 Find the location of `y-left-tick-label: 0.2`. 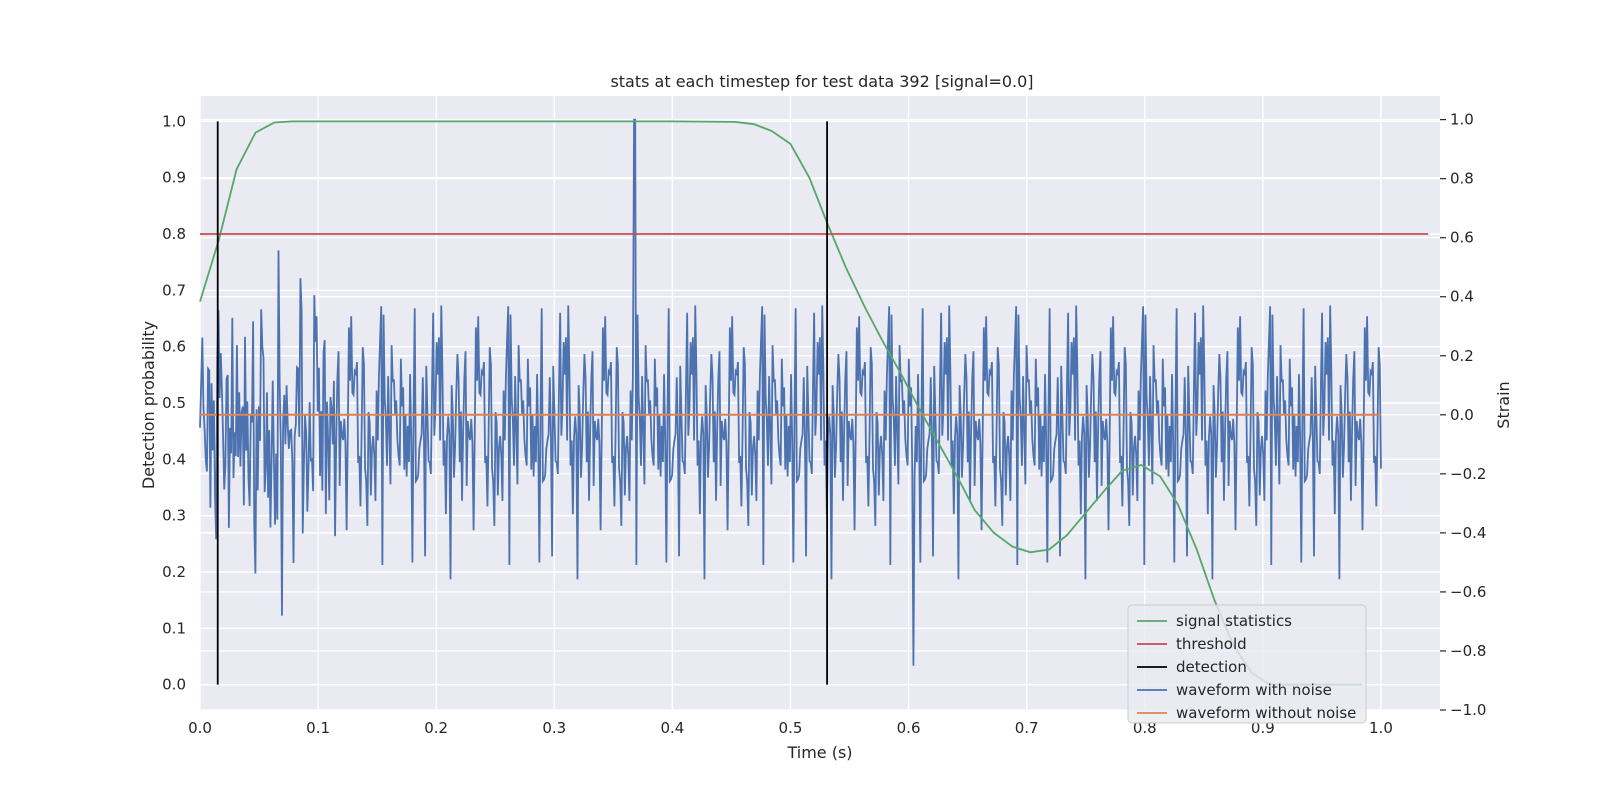

y-left-tick-label: 0.2 is located at coordinates (174, 572).